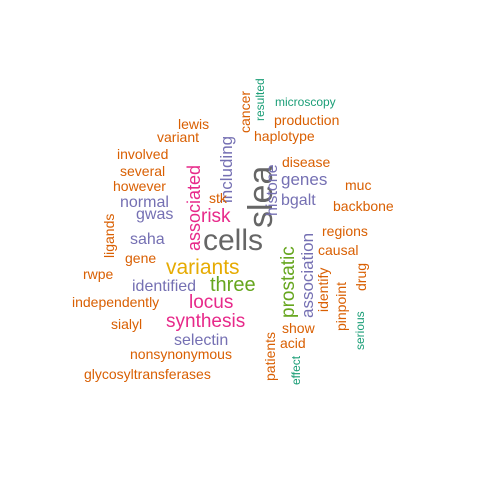 This screenshot has width=480, height=480. Describe the element at coordinates (206, 321) in the screenshot. I see `word-synthesis: synthesis` at that location.